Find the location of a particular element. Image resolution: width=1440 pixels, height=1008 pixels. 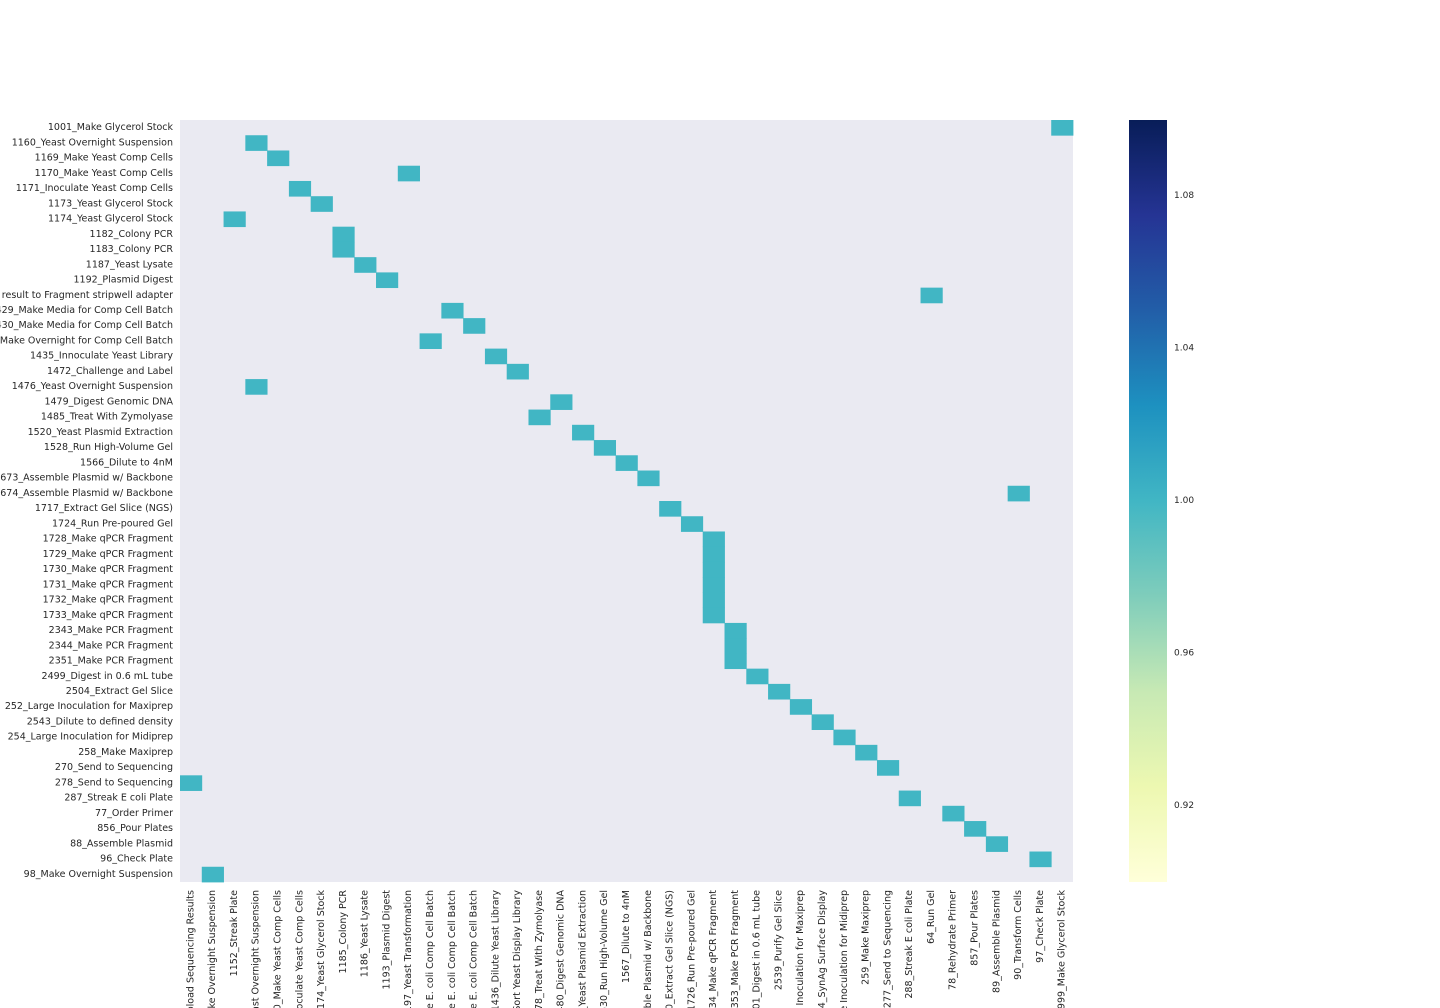

y-tick-label: 77_Order Primer is located at coordinates (134, 813).